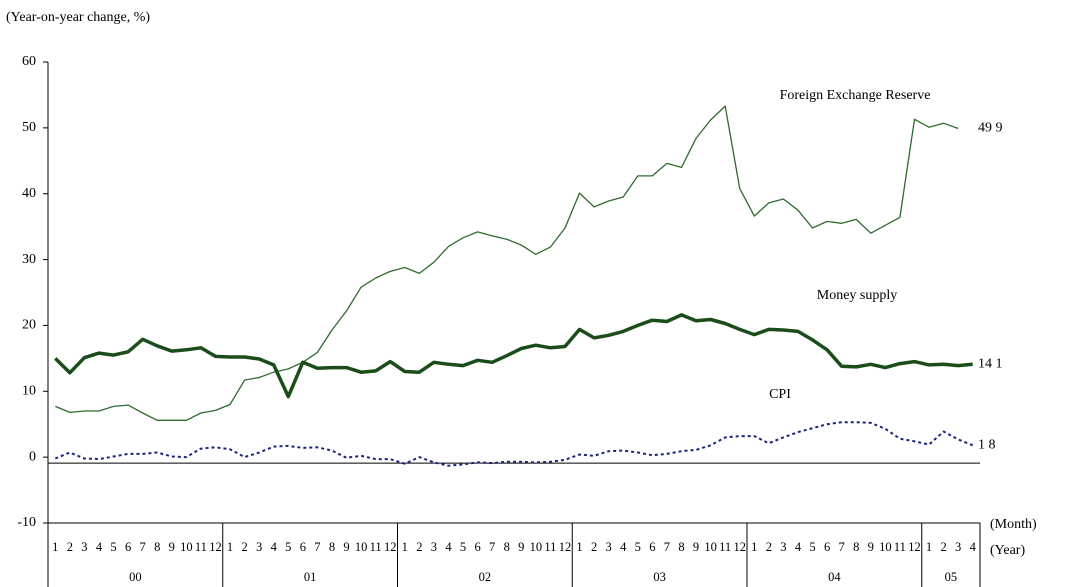 Image resolution: width=1066 pixels, height=587 pixels. Describe the element at coordinates (29, 193) in the screenshot. I see `y-tick-label: 40` at that location.